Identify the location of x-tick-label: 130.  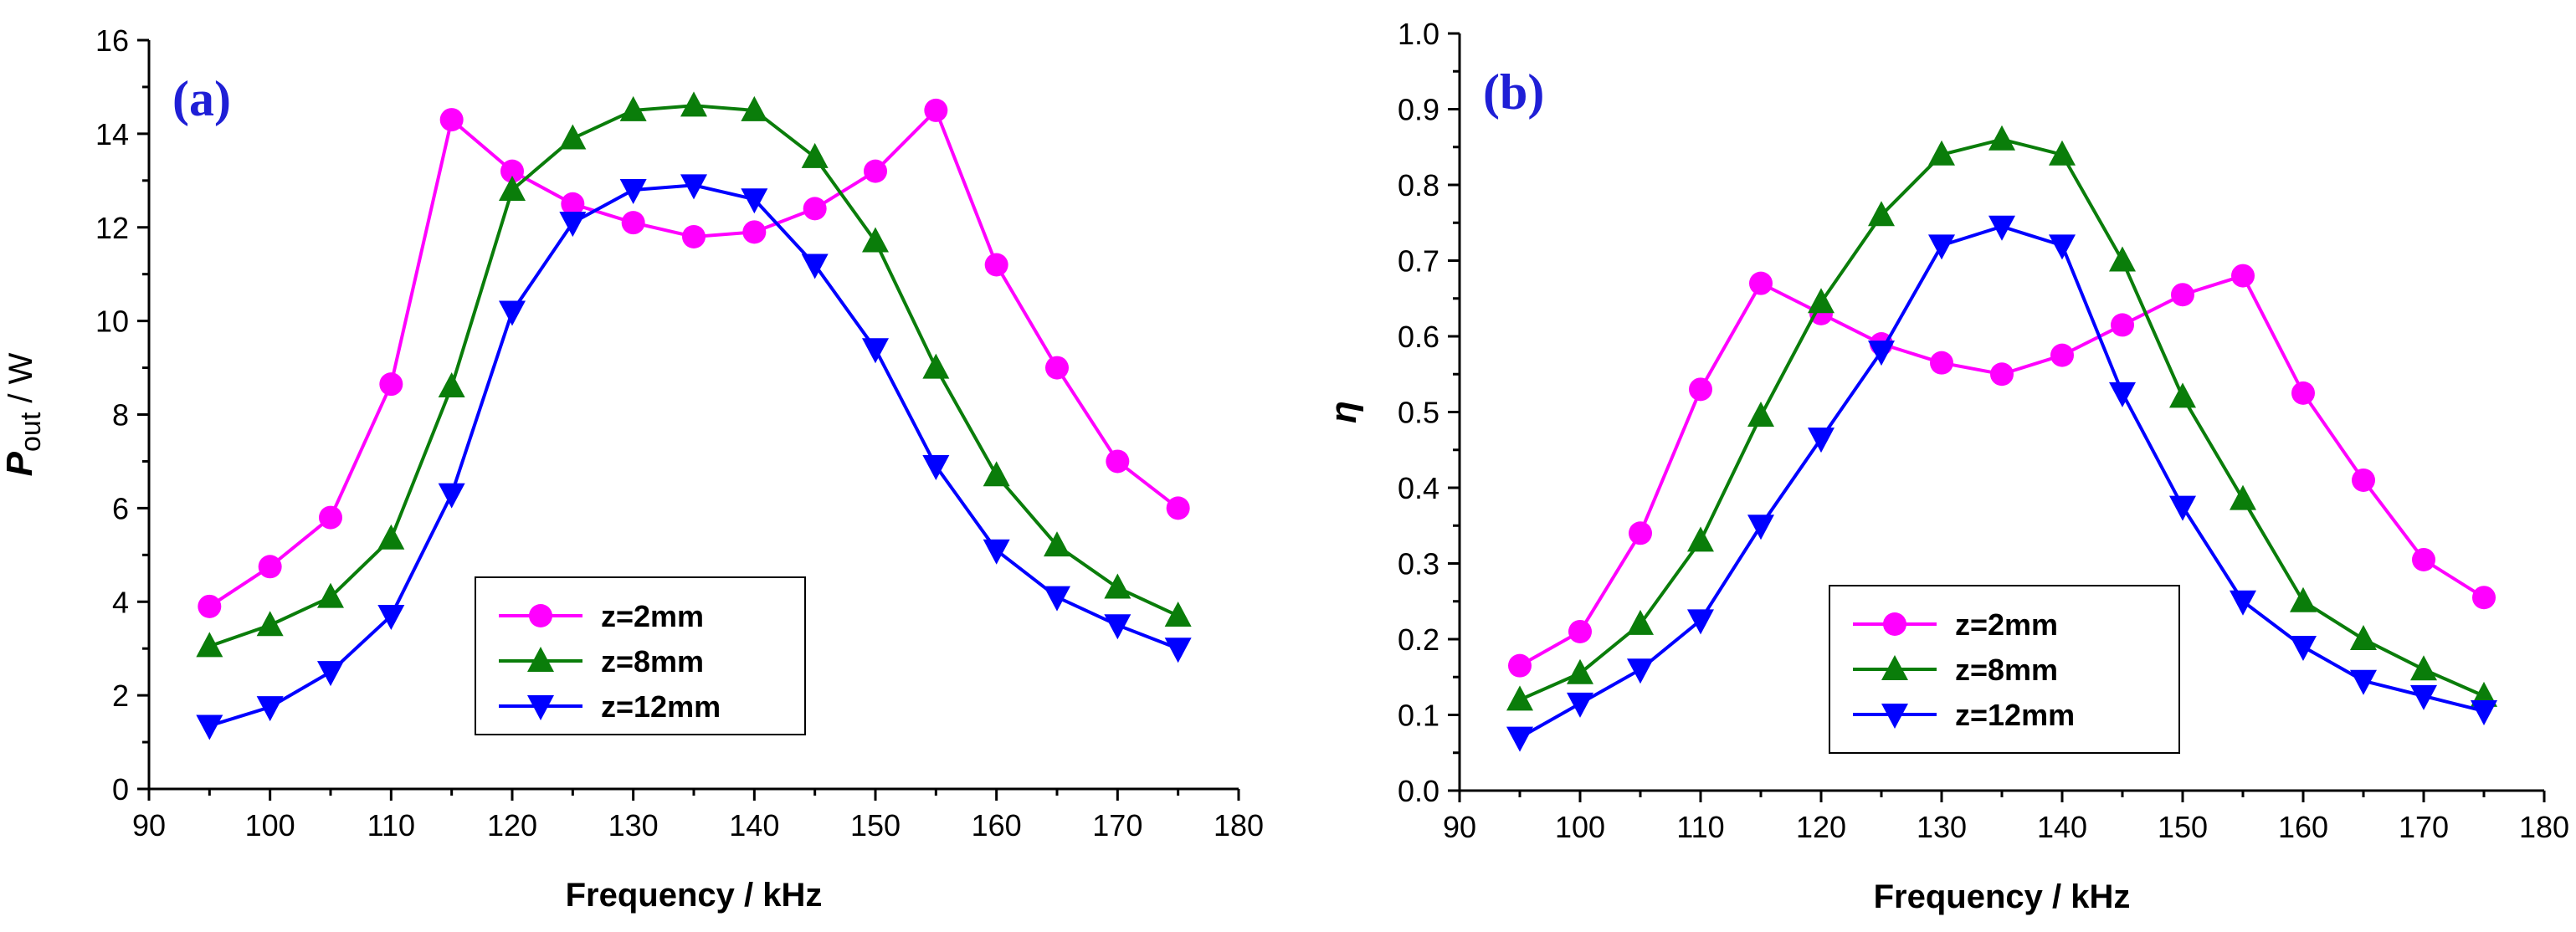
(1942, 827).